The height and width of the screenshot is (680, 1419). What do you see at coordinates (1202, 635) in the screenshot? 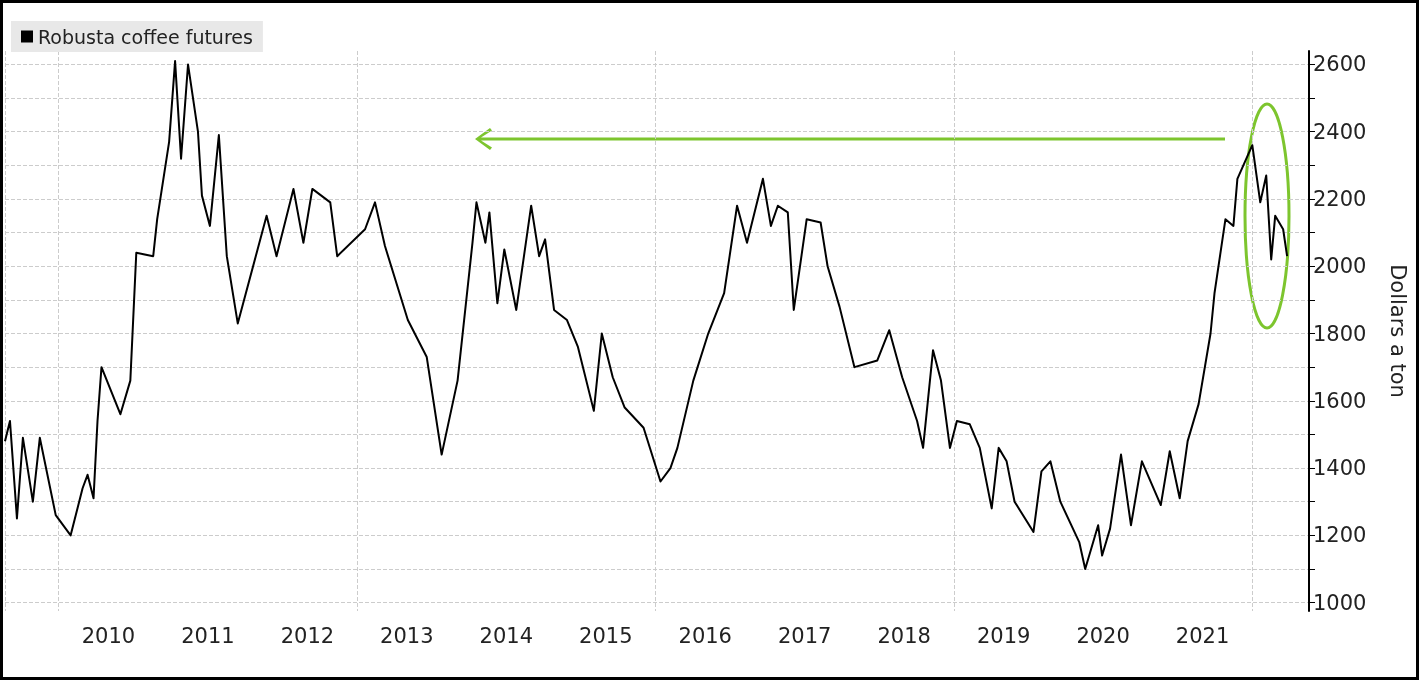
I see `x-tick-label: 2021` at bounding box center [1202, 635].